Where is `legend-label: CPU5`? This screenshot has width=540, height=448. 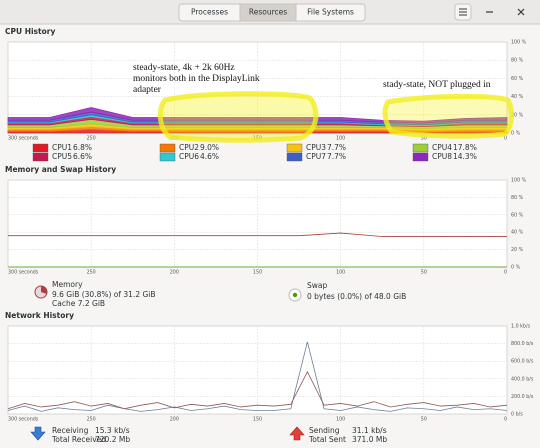
legend-label: CPU5 is located at coordinates (62, 156).